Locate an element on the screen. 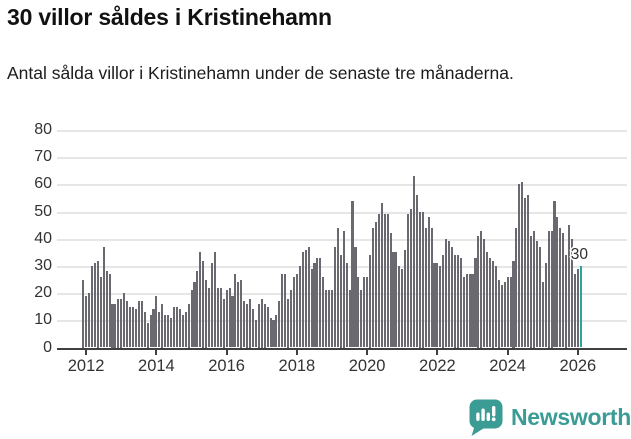 The width and height of the screenshot is (631, 439). newsworthy-logo: Newsworthy is located at coordinates (549, 417).